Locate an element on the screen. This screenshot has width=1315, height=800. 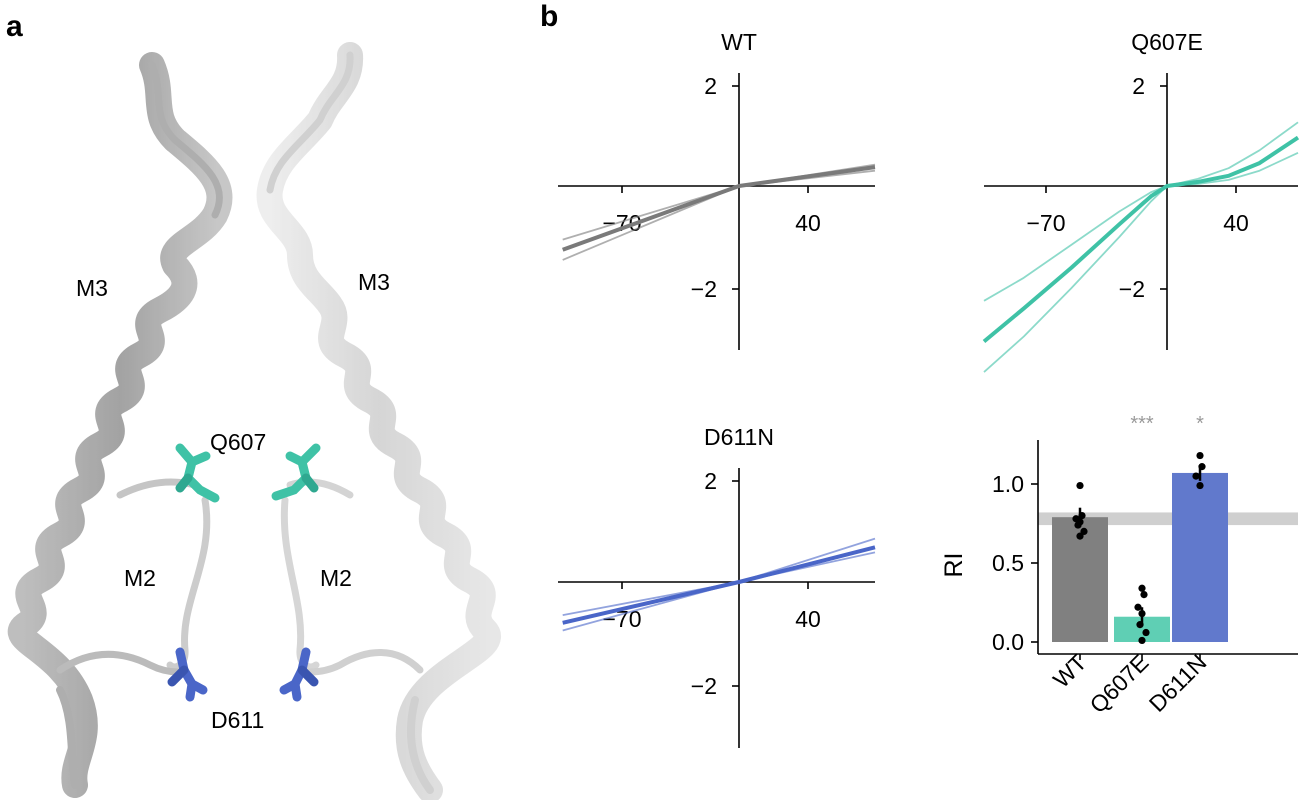
x-tick-label: −70 is located at coordinates (1045, 223).